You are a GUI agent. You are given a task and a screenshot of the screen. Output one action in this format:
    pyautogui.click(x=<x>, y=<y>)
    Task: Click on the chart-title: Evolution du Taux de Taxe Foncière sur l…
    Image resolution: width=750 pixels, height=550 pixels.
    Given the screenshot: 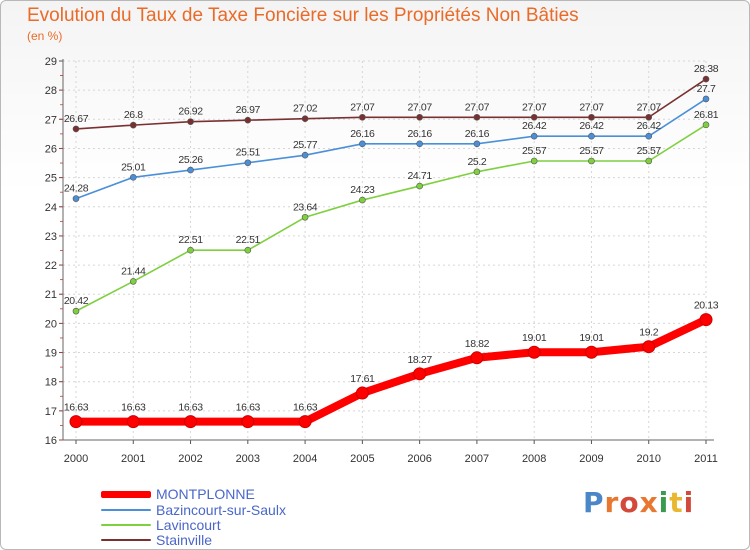 What is the action you would take?
    pyautogui.click(x=303, y=15)
    